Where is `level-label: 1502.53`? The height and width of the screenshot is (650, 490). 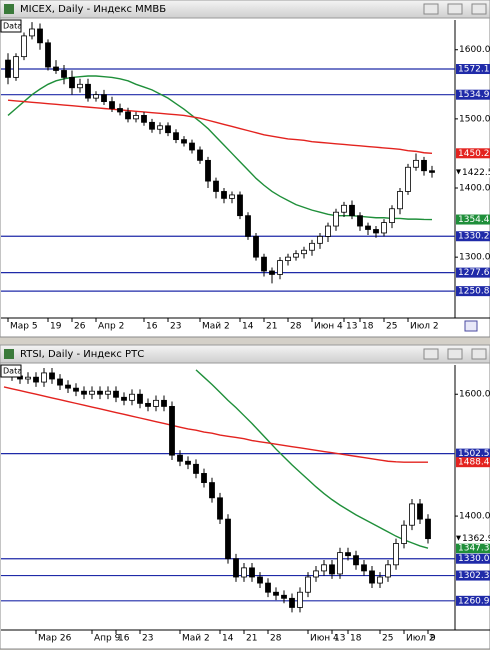 level-label: 1502.53 is located at coordinates (474, 454).